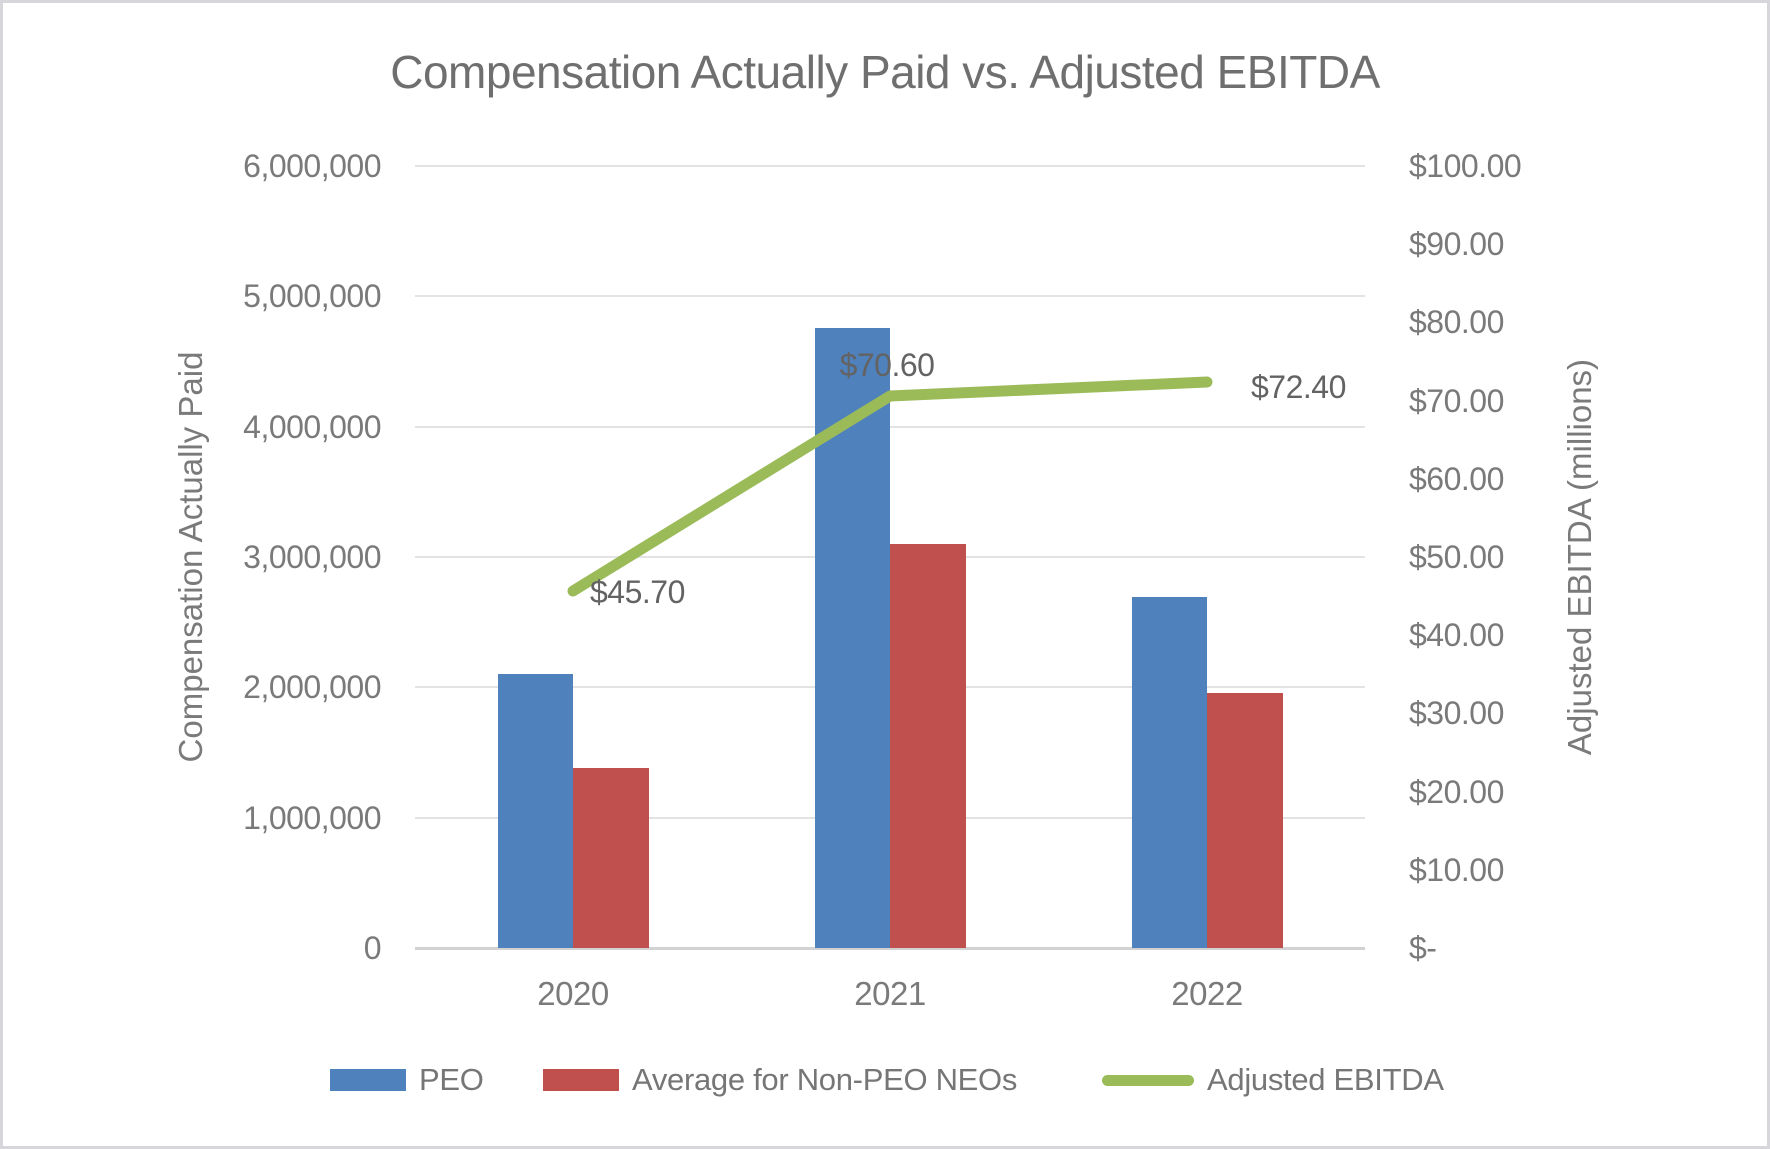 This screenshot has height=1149, width=1770. Describe the element at coordinates (368, 1080) in the screenshot. I see `peo-legend-swatch` at that location.